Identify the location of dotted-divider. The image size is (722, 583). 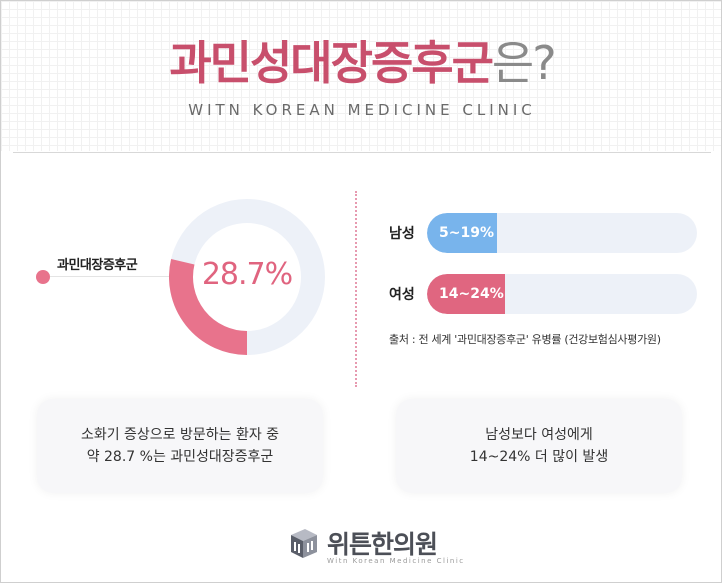
(356, 289).